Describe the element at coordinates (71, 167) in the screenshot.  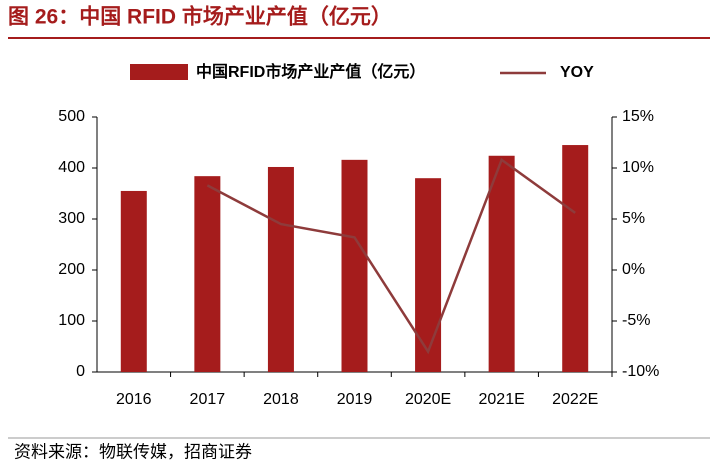
I see `y-tick-label: 400` at that location.